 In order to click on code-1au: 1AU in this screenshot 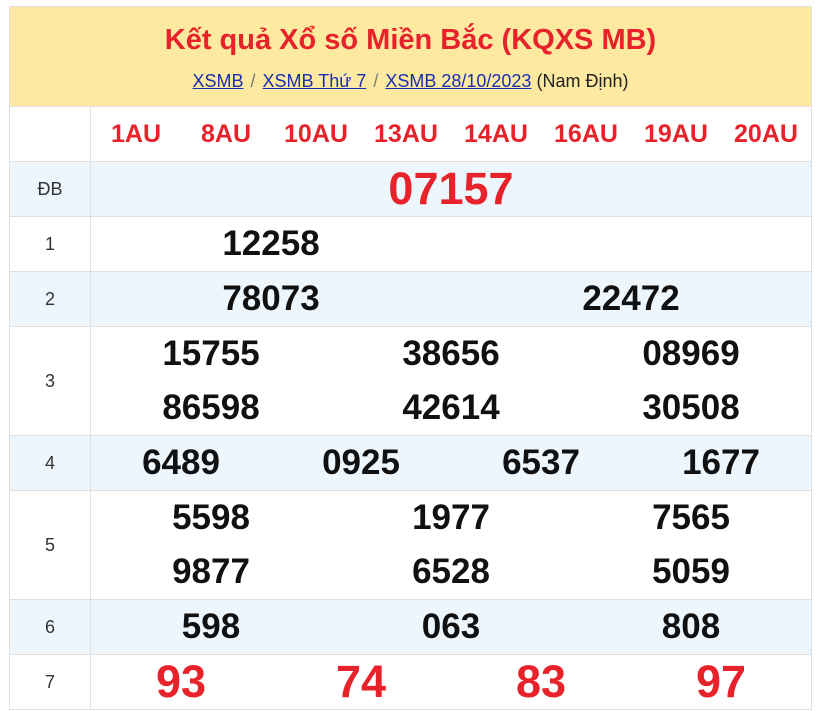, I will do `click(135, 134)`.